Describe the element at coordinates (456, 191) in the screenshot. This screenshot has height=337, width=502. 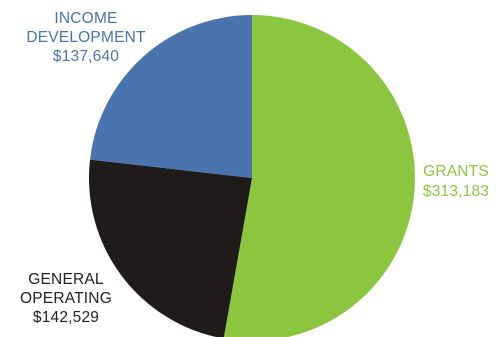
I see `label-grants-value: $313,183` at that location.